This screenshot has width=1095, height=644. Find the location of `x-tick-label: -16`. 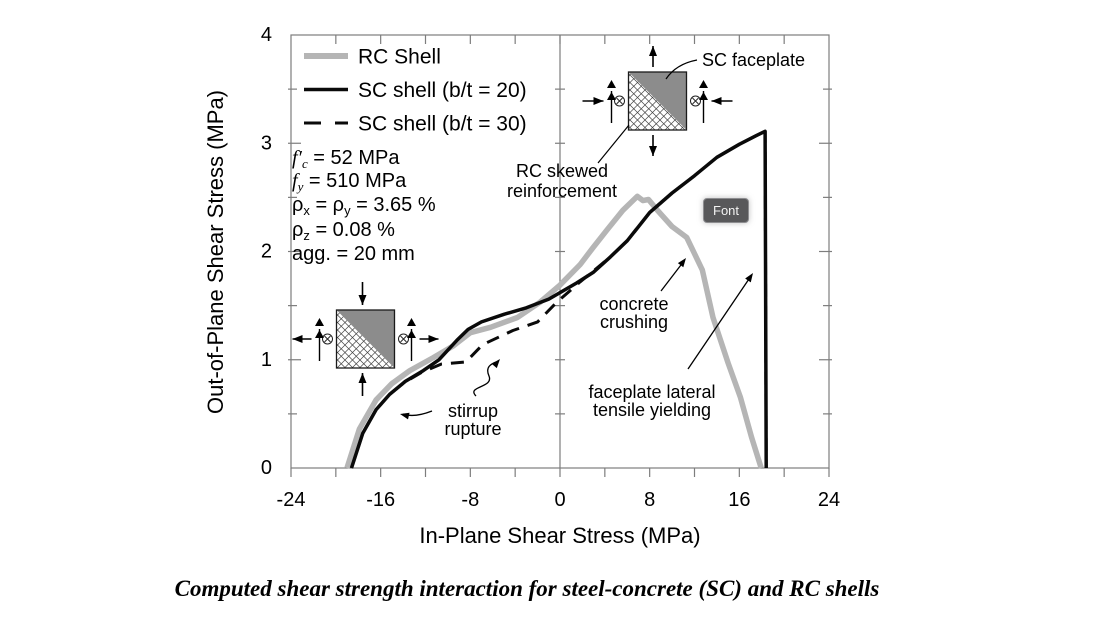

x-tick-label: -16 is located at coordinates (380, 500).